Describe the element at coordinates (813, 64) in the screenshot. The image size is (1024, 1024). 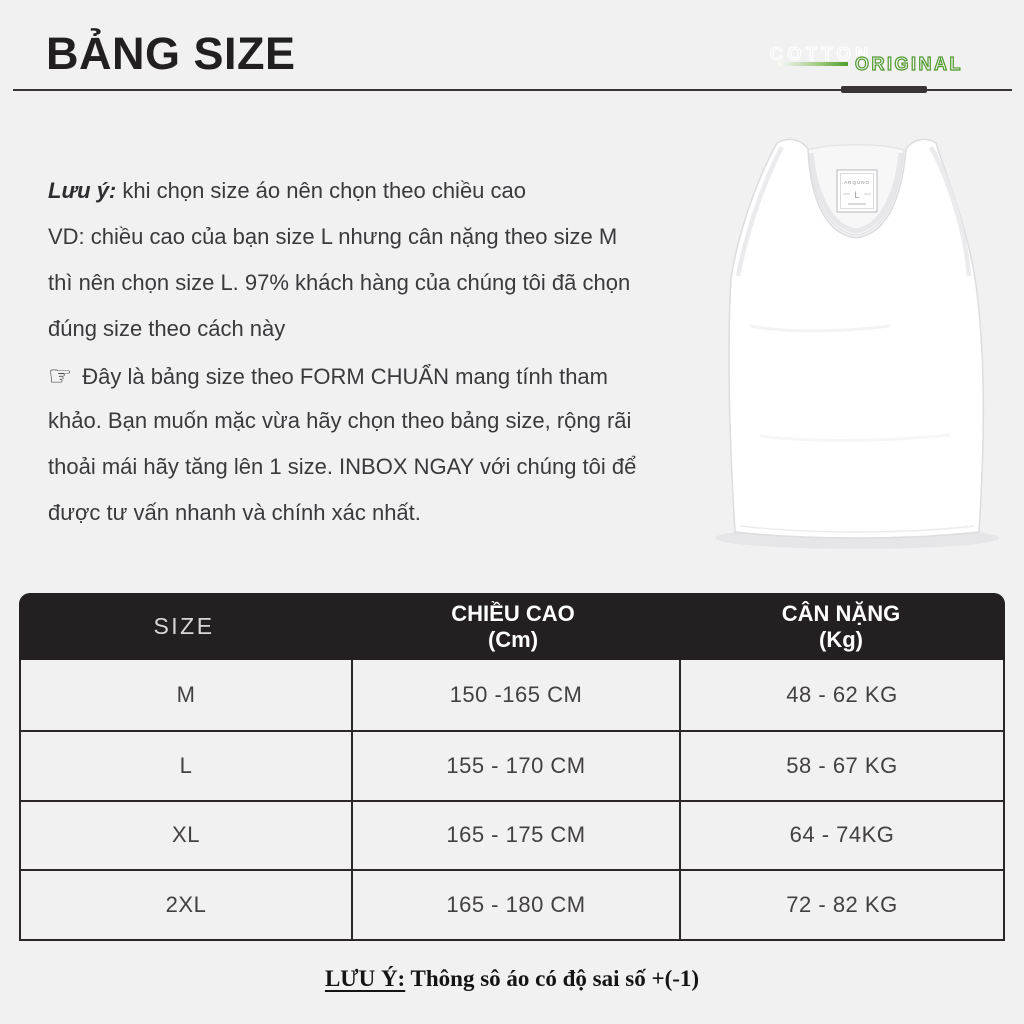
I see `brand-logo-swoosh` at that location.